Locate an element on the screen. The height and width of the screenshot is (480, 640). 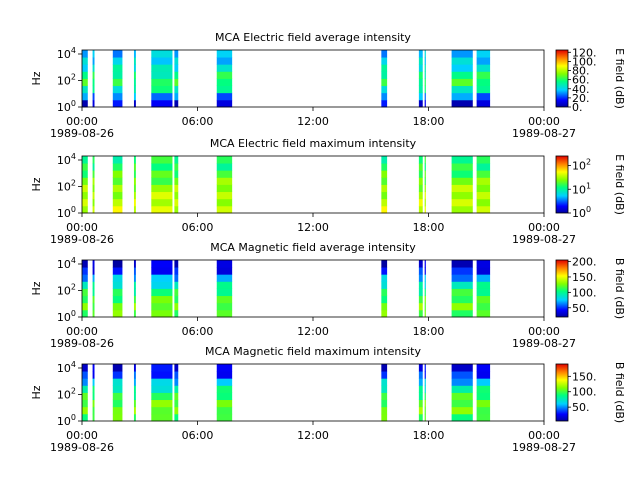
x-tick-label: 00:00 is located at coordinates (82, 227).